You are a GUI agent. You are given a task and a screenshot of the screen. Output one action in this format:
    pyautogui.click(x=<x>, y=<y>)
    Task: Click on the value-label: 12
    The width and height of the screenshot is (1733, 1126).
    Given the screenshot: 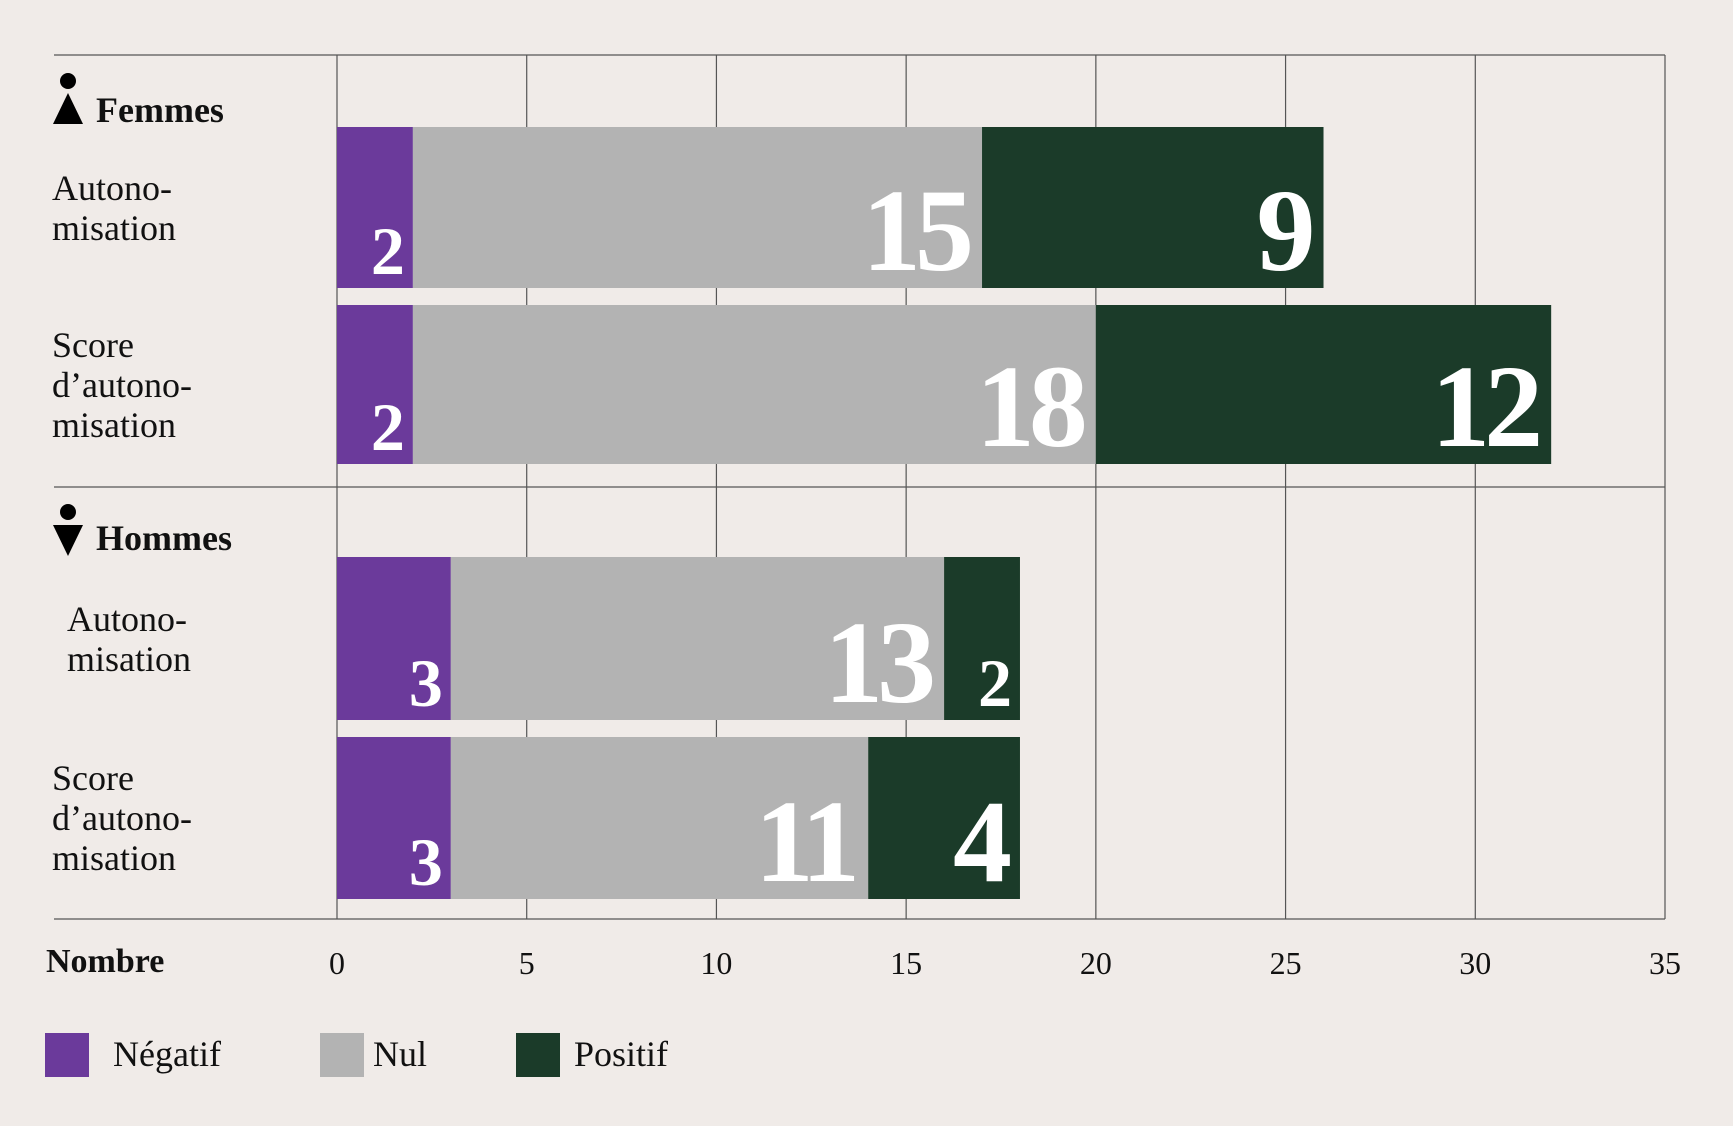 What is the action you would take?
    pyautogui.click(x=1484, y=406)
    